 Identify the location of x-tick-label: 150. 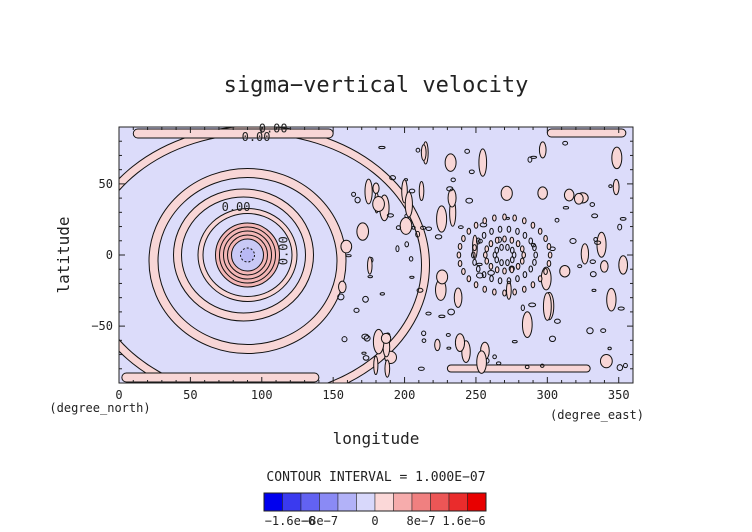
(333, 395).